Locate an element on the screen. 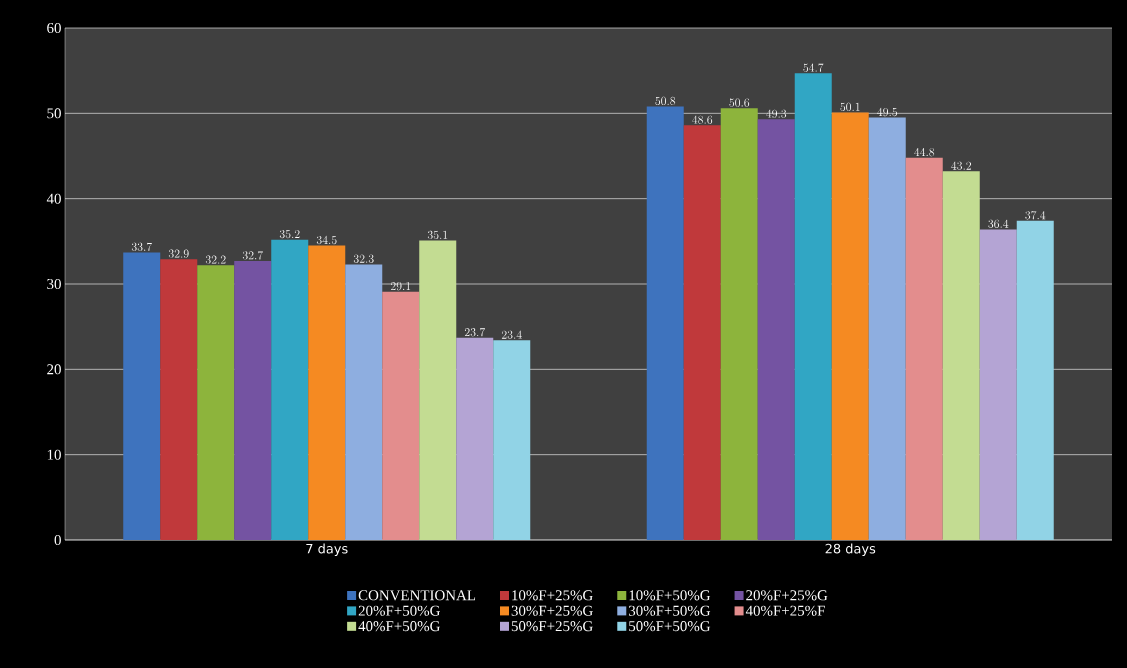  data-label: 44.8 is located at coordinates (924, 152).